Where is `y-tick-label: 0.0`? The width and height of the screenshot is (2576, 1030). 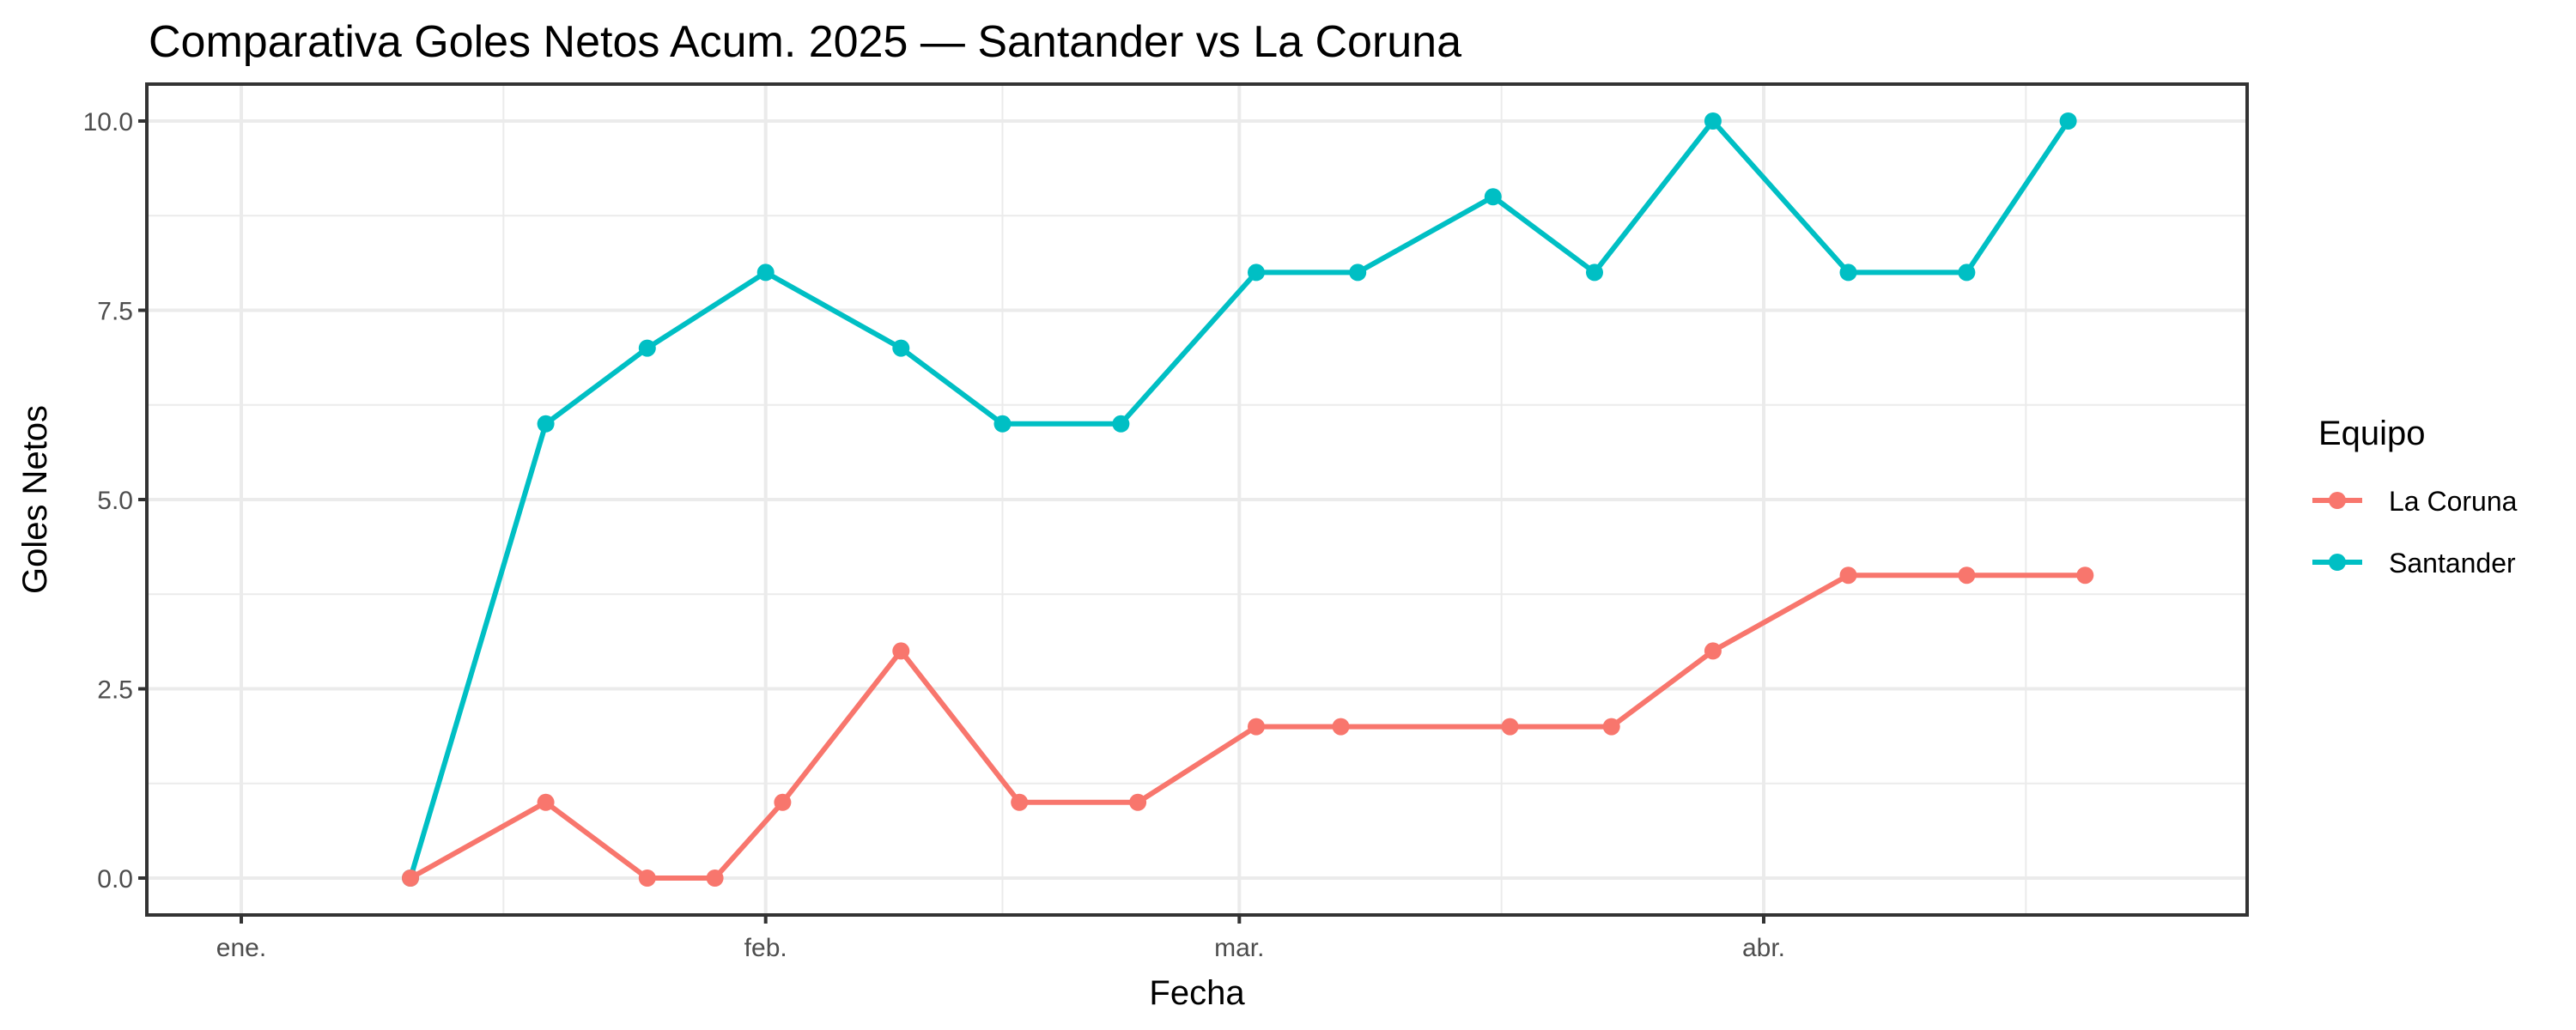
y-tick-label: 0.0 is located at coordinates (115, 879).